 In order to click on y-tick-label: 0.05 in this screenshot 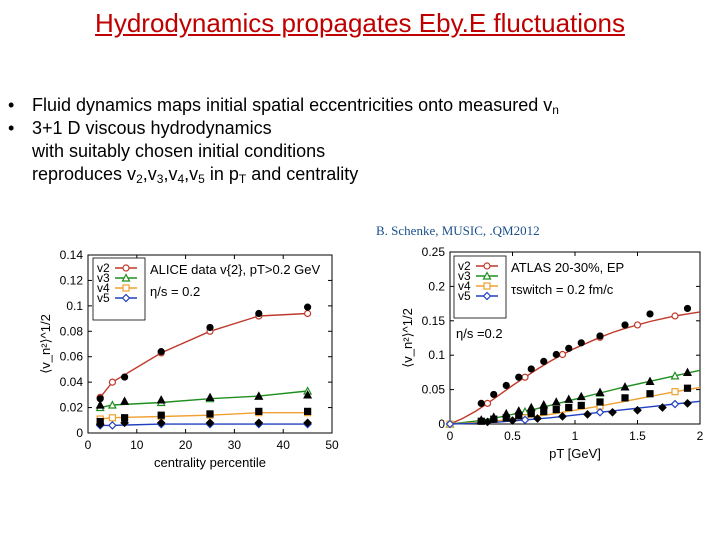, I will do `click(434, 390)`.